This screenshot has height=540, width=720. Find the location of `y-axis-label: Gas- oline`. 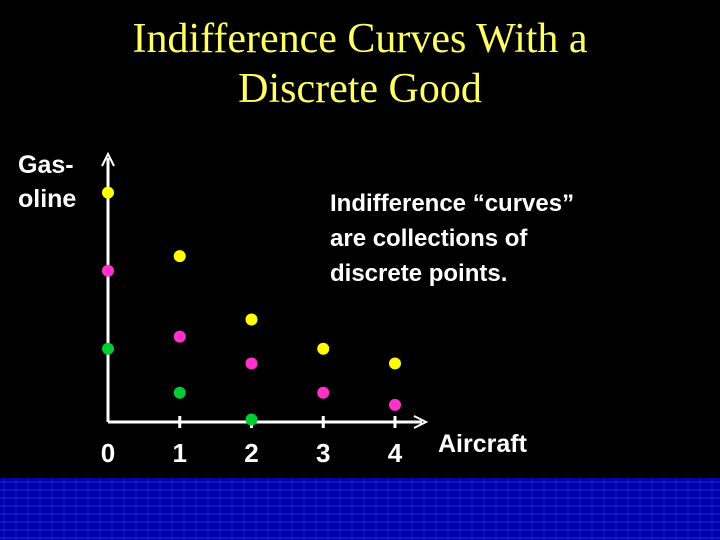

y-axis-label: Gas- oline is located at coordinates (58, 182).